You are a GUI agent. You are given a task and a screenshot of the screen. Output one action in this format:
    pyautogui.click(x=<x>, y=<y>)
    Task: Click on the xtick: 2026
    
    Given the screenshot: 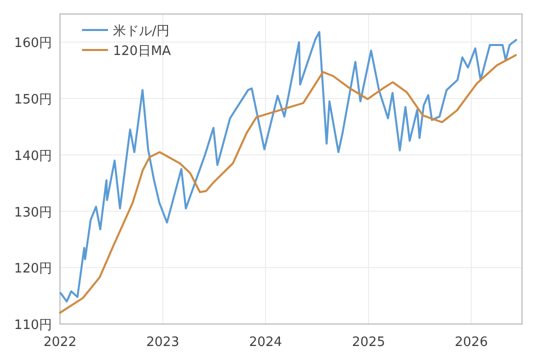 What is the action you would take?
    pyautogui.click(x=471, y=342)
    